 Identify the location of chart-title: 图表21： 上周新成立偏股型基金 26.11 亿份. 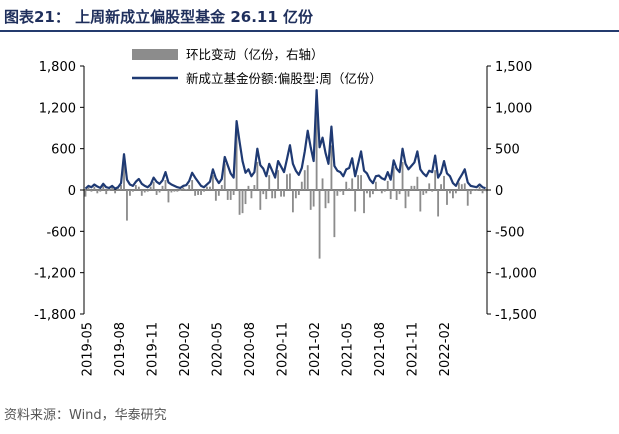
(158, 17).